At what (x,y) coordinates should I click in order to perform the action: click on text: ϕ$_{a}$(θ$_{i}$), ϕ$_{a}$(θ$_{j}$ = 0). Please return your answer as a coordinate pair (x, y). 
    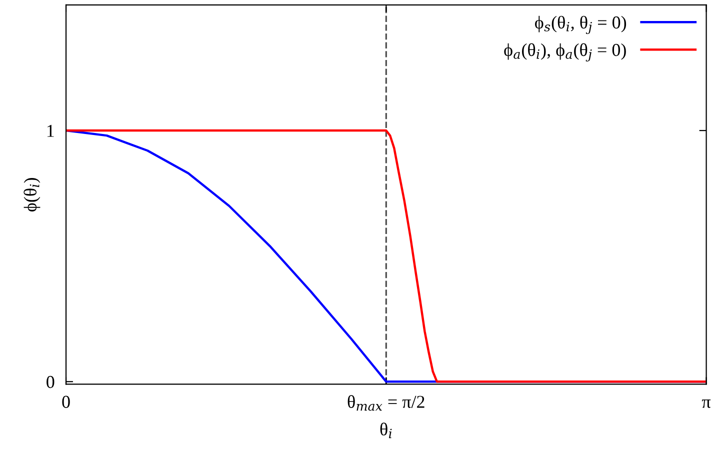
    Looking at the image, I should click on (565, 52).